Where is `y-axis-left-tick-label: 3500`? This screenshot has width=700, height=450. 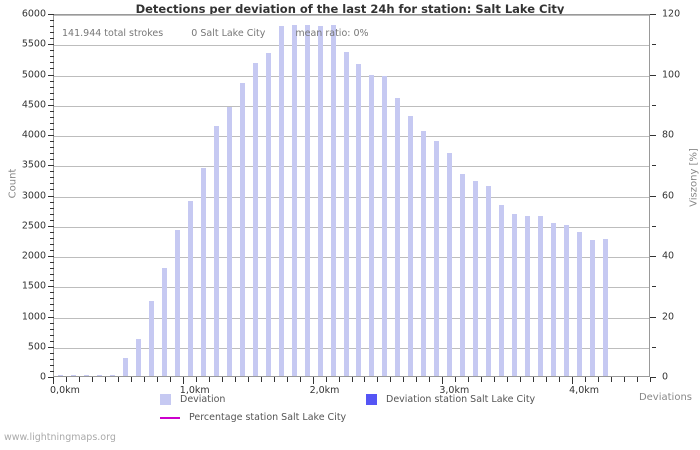 y-axis-left-tick-label: 3500 is located at coordinates (33, 165).